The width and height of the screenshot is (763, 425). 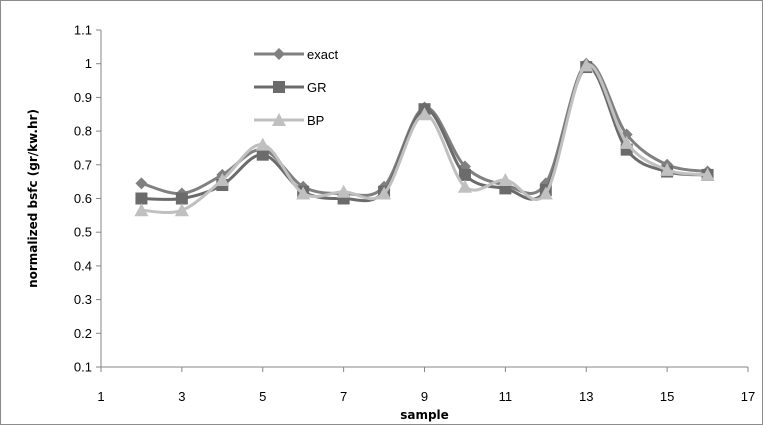 What do you see at coordinates (83, 232) in the screenshot?
I see `y-tick-label: 0.5` at bounding box center [83, 232].